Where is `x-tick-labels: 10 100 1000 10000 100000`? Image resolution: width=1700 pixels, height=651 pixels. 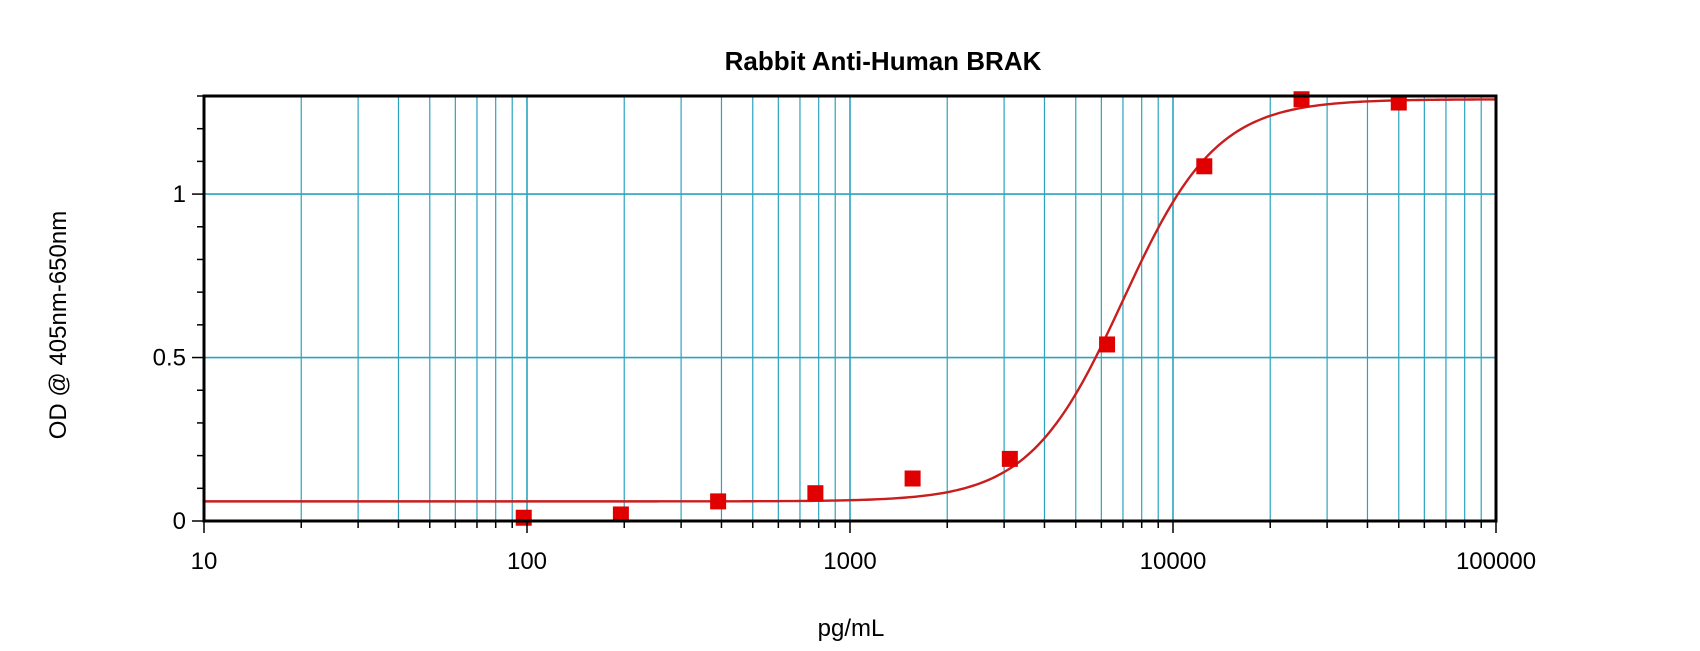 x-tick-labels: 10 100 1000 10000 100000 is located at coordinates (863, 561).